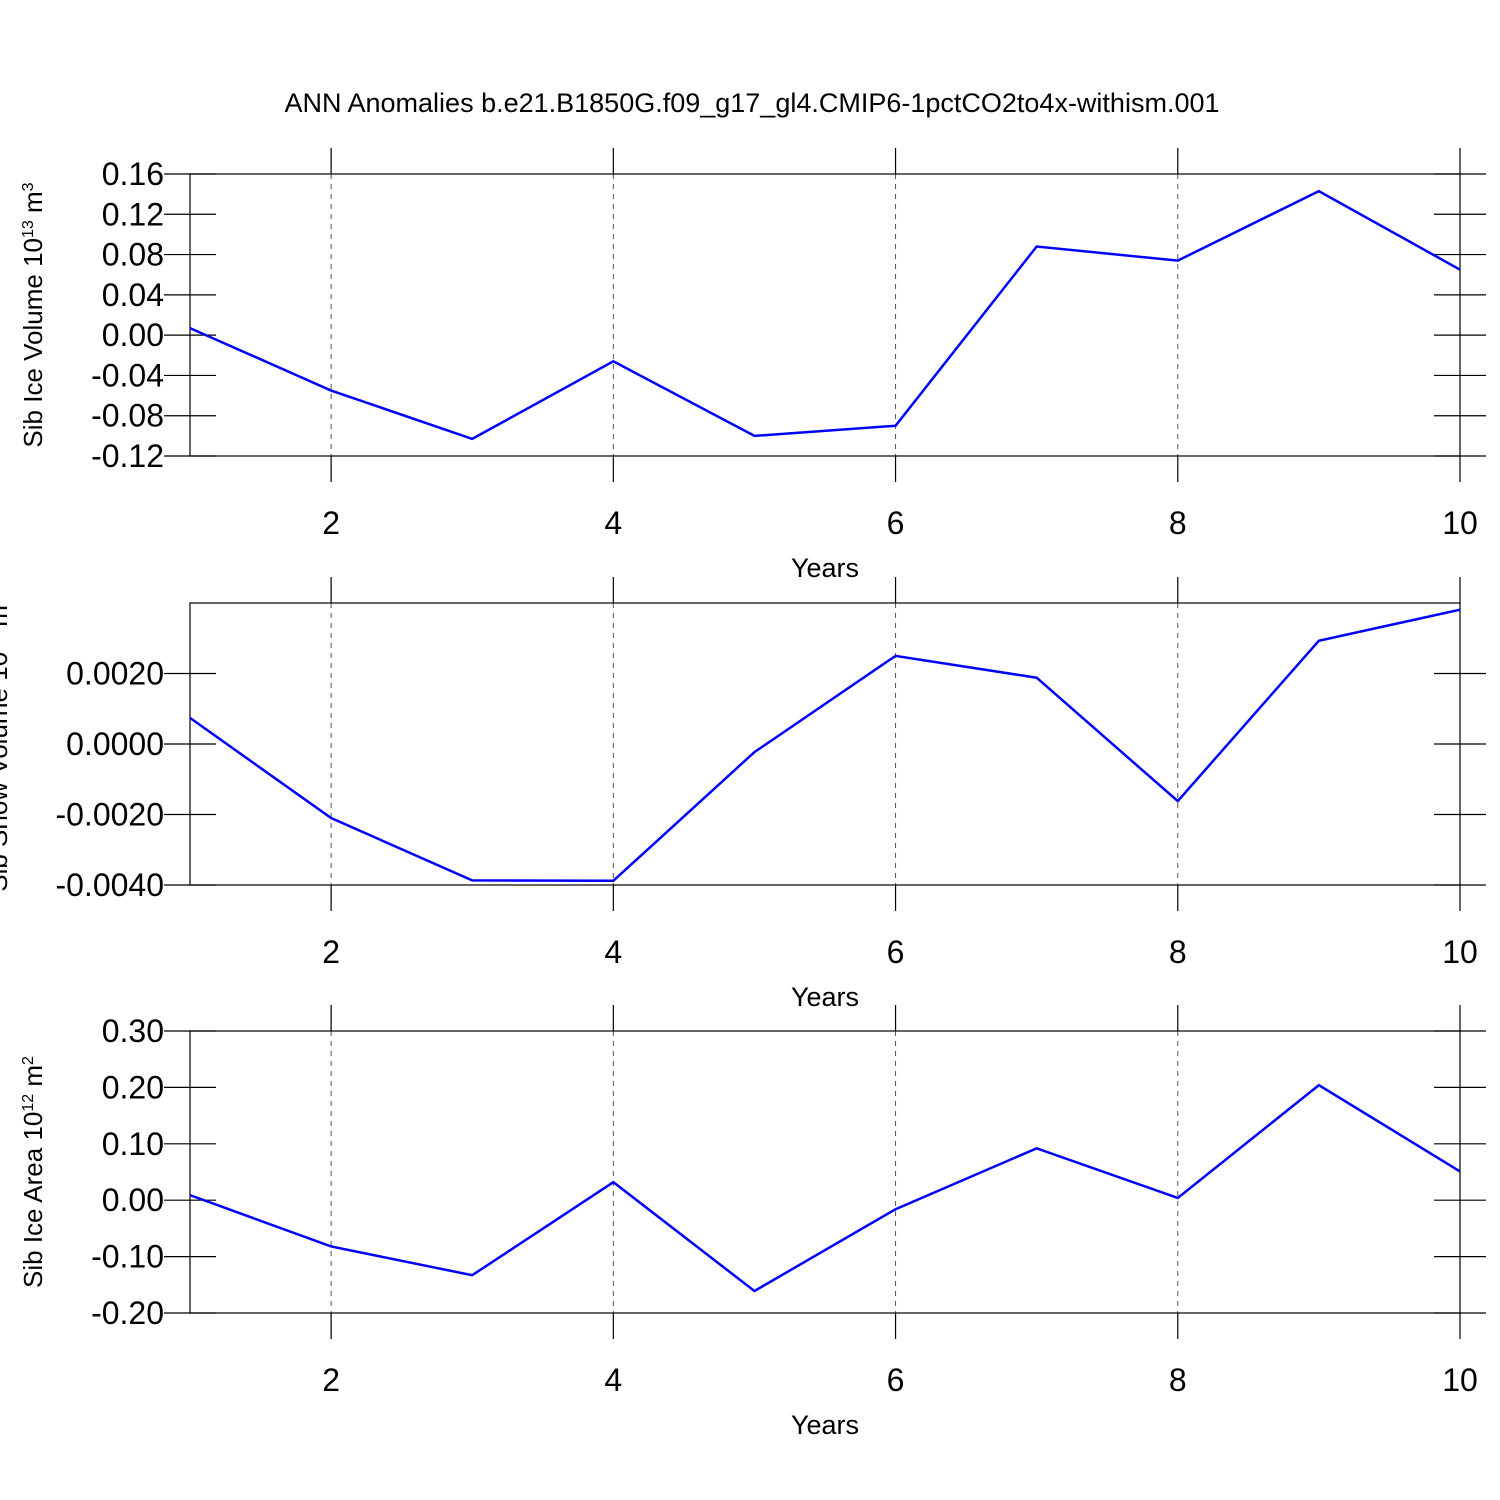 This screenshot has width=1500, height=1500. I want to click on y-axis-label-superscript: 12, so click(28, 1103).